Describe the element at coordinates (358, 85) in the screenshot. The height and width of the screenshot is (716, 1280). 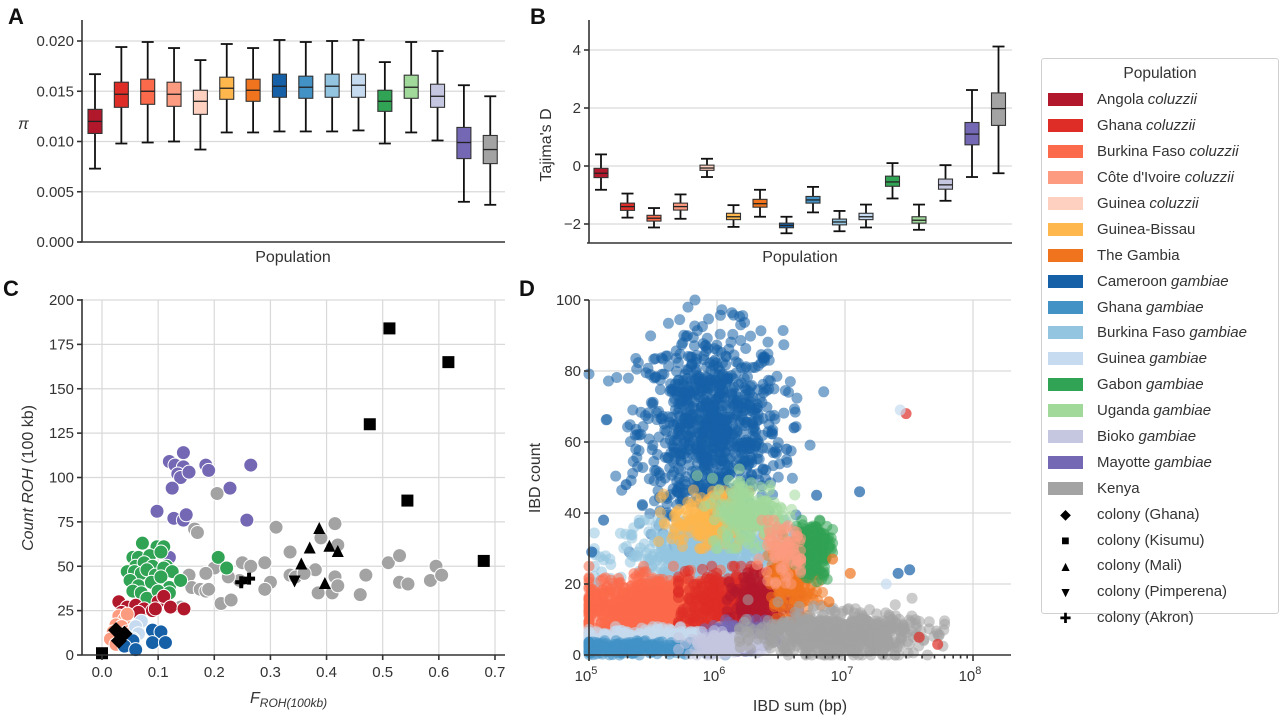
I see `box-guinea-gambiae` at that location.